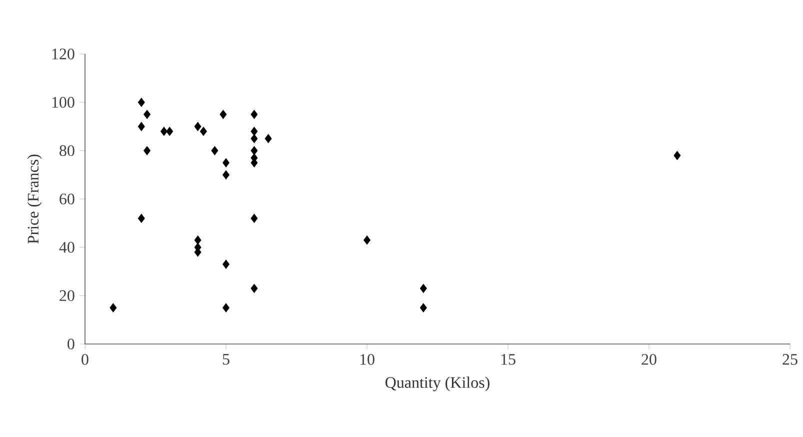 Image resolution: width=803 pixels, height=437 pixels. What do you see at coordinates (226, 359) in the screenshot?
I see `x-tick-label: 5` at bounding box center [226, 359].